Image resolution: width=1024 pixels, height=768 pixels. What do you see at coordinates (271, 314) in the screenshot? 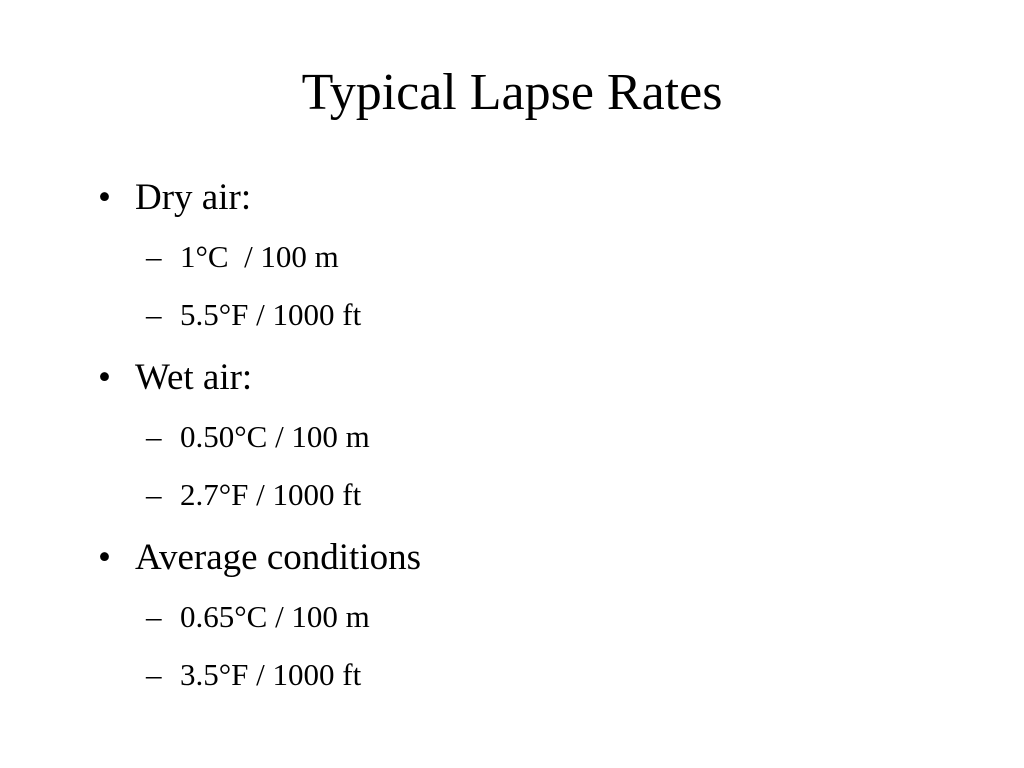
I see `sub-bullet-text: 5.5°F / 1000 ft` at bounding box center [271, 314].